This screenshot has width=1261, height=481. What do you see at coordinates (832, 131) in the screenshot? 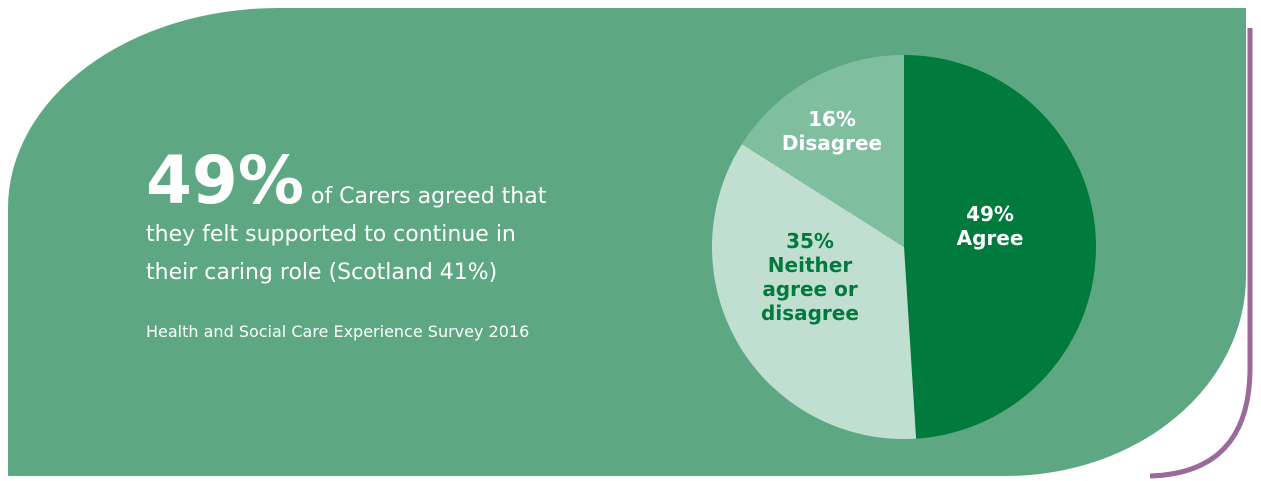
I see `slice-label: 16% Disagree` at bounding box center [832, 131].